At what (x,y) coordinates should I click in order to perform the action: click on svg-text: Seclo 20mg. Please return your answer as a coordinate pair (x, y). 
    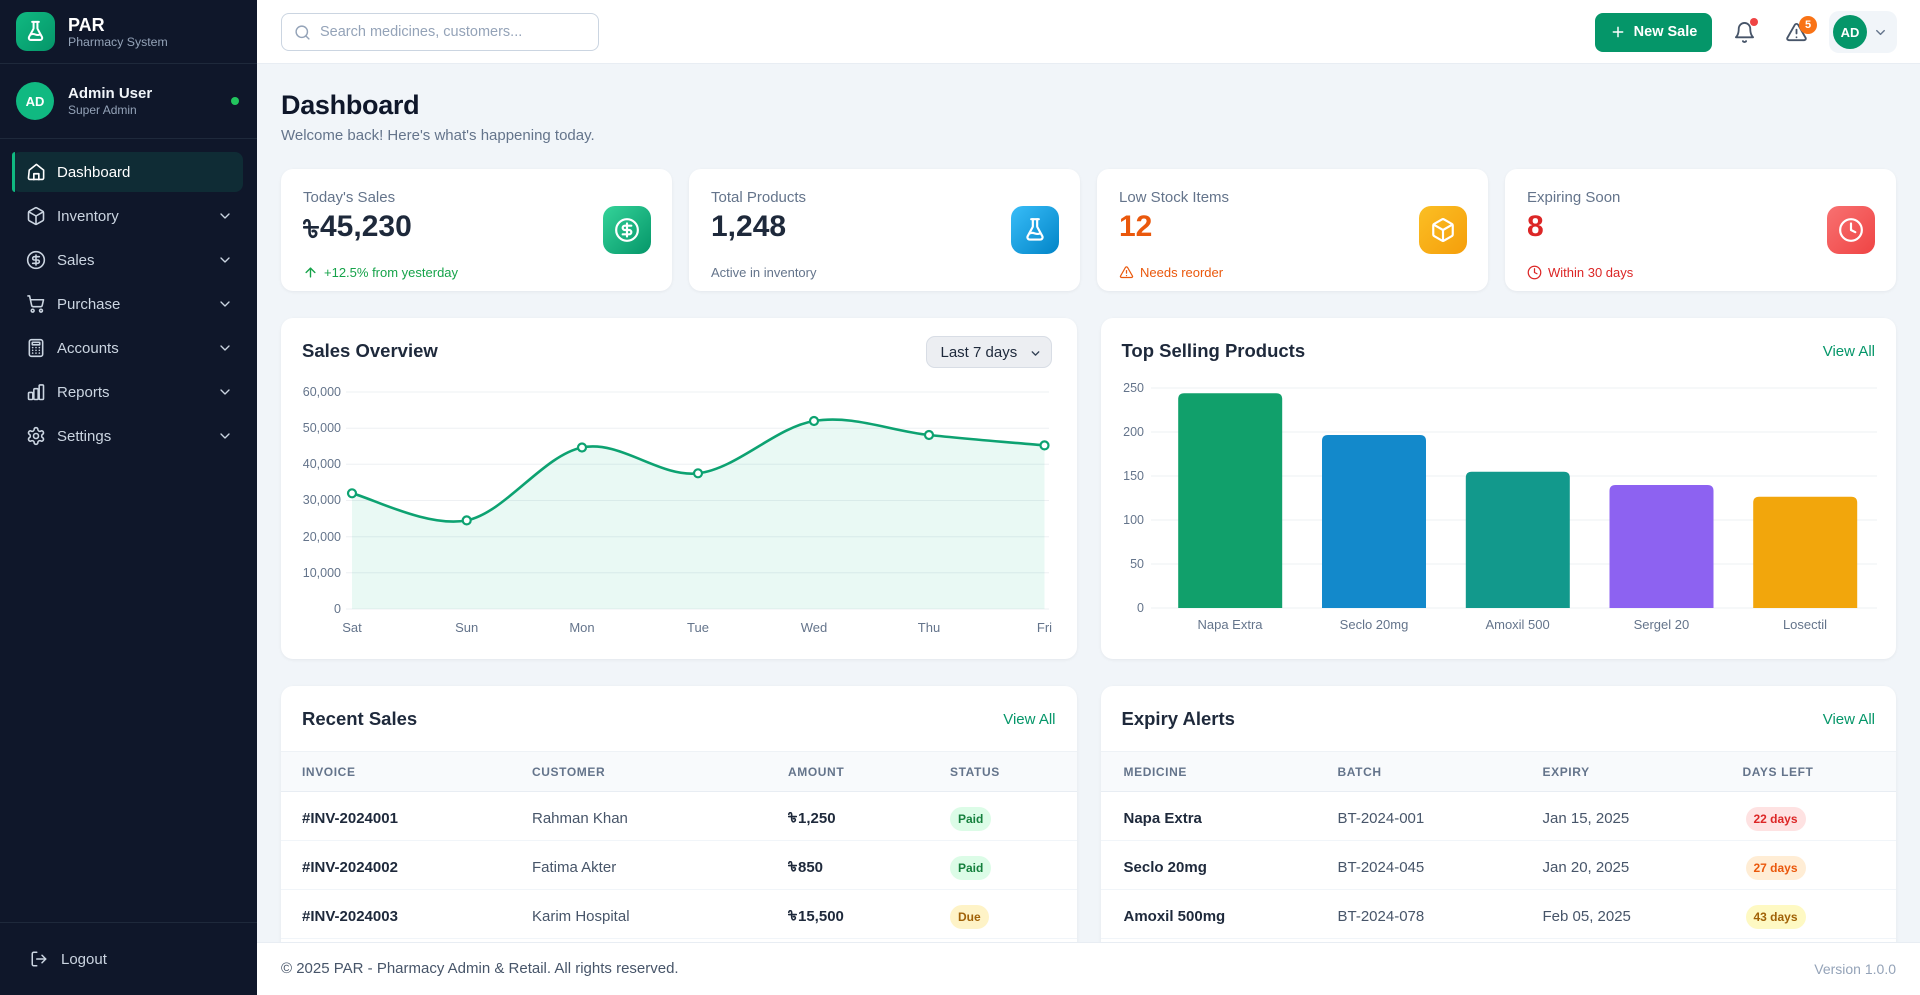
    Looking at the image, I should click on (1373, 624).